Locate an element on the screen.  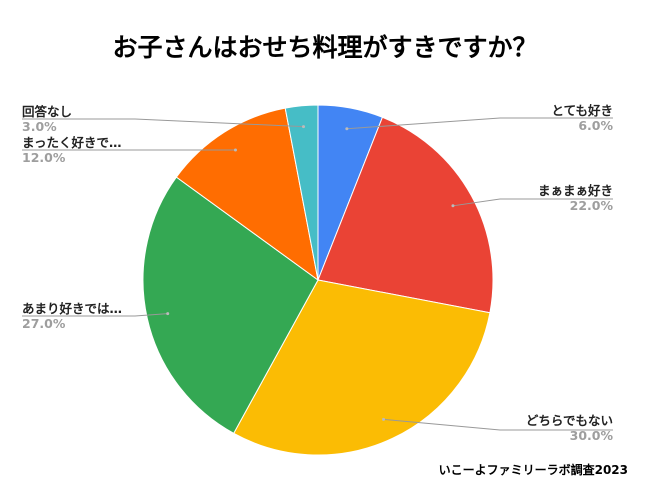
slice-name: 回答なし is located at coordinates (47, 111).